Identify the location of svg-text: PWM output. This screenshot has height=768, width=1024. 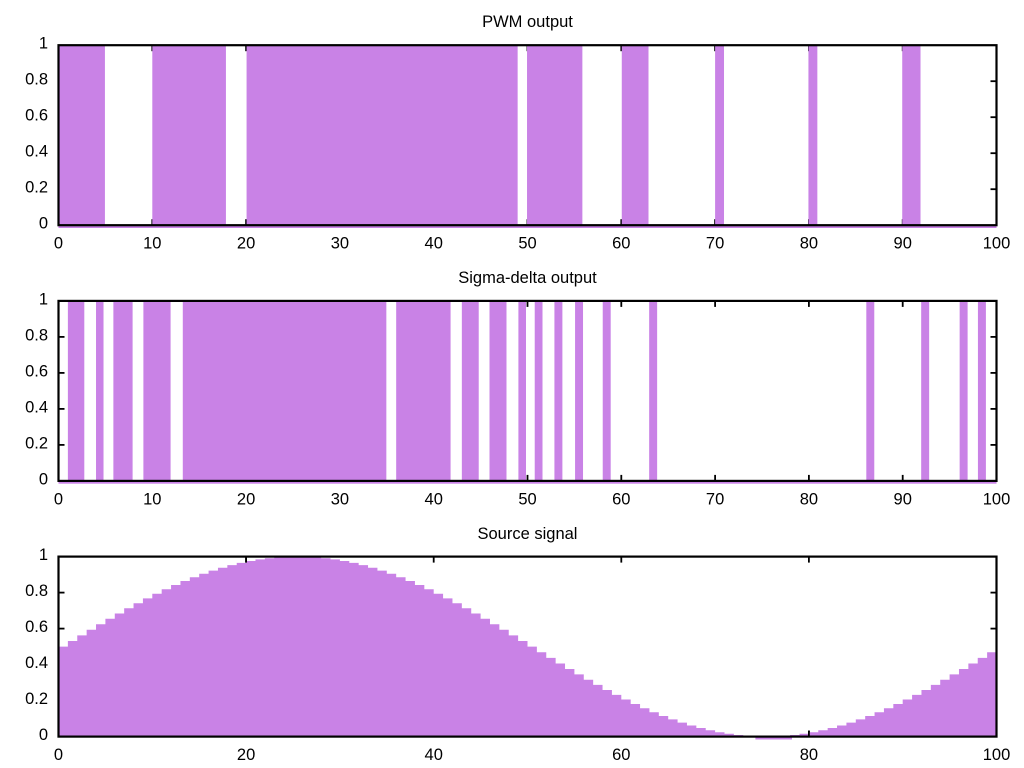
(527, 22).